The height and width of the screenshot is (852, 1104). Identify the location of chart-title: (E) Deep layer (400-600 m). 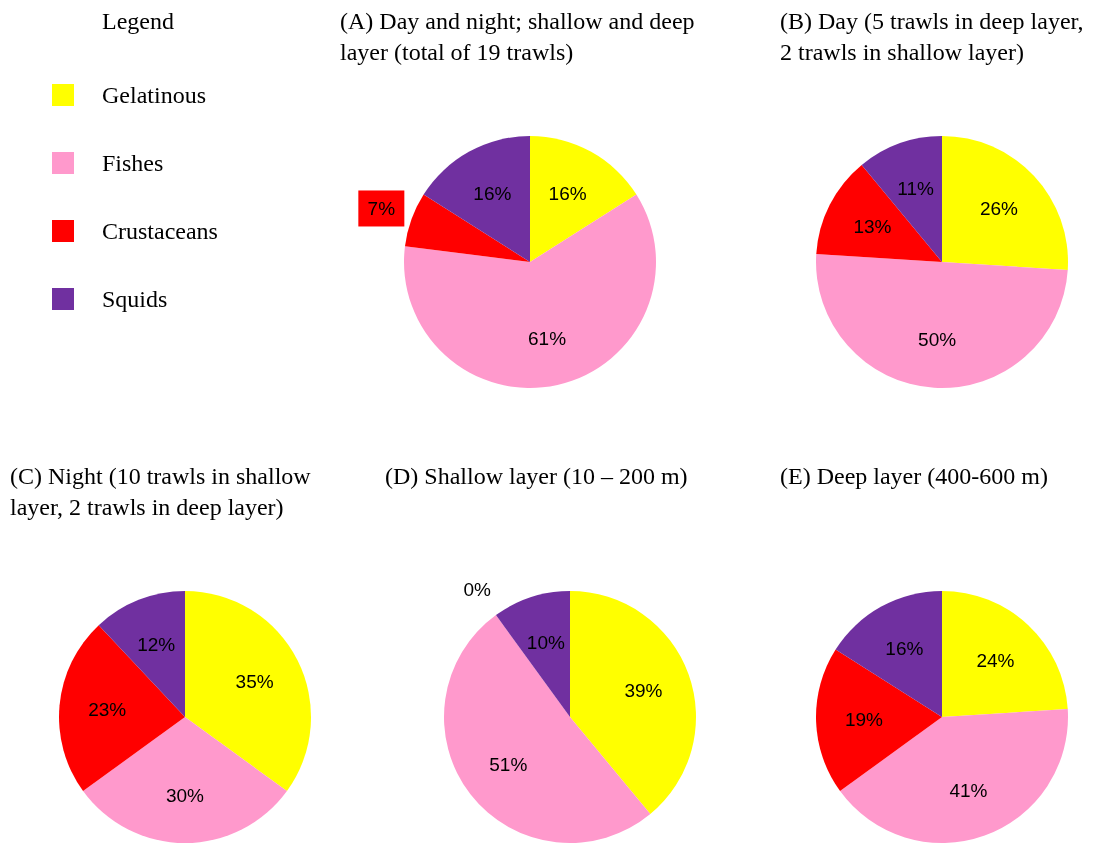
(914, 476).